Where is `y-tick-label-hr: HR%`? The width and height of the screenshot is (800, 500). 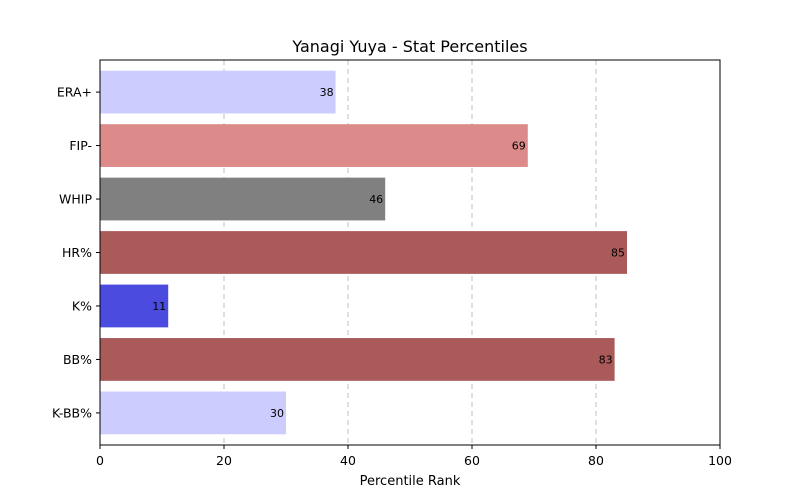 y-tick-label-hr: HR% is located at coordinates (77, 252).